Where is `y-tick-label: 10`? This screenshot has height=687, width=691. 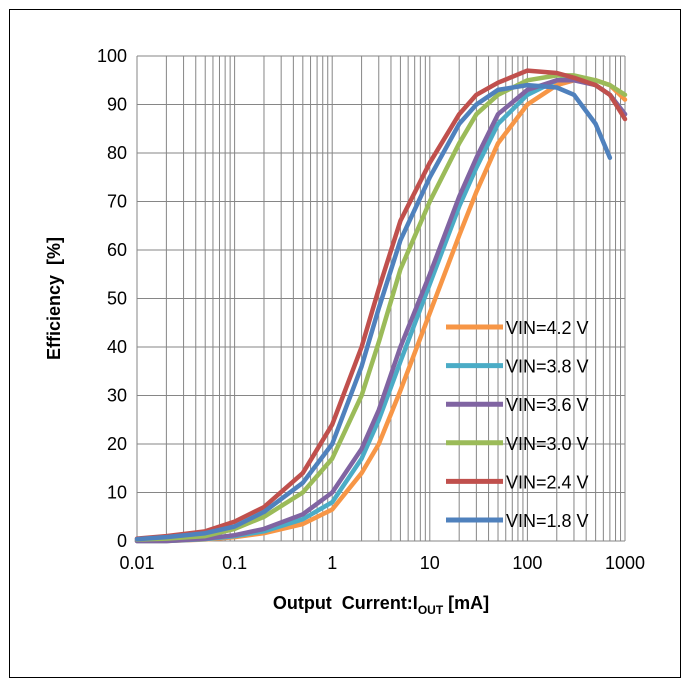
y-tick-label: 10 is located at coordinates (117, 493).